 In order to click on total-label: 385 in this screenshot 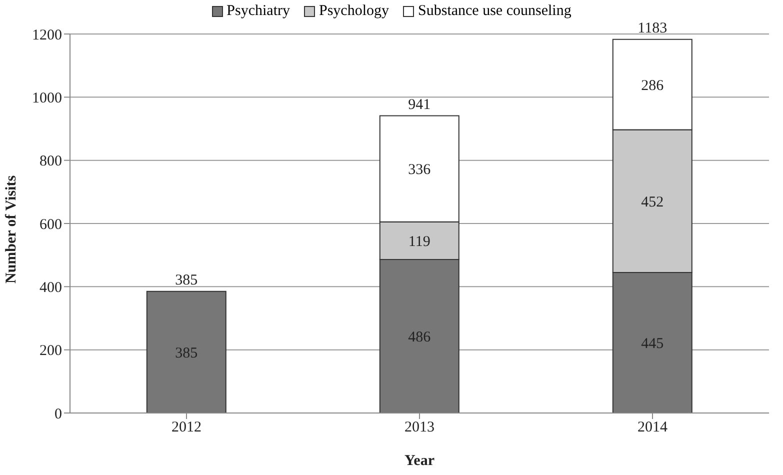, I will do `click(186, 280)`.